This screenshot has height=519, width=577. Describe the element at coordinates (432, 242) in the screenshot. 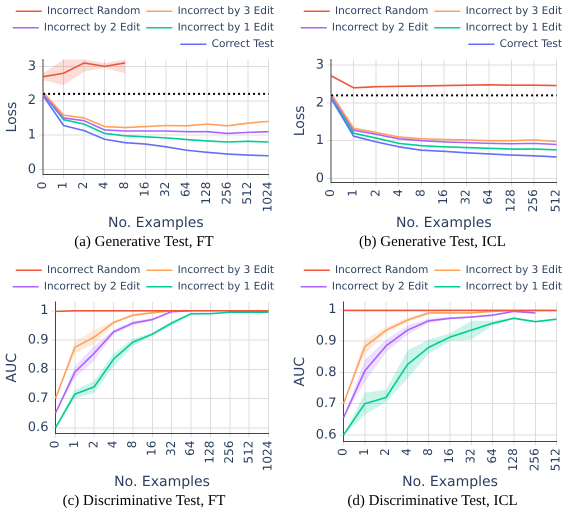

I see `text: (b) Generative Test, ICL` at that location.